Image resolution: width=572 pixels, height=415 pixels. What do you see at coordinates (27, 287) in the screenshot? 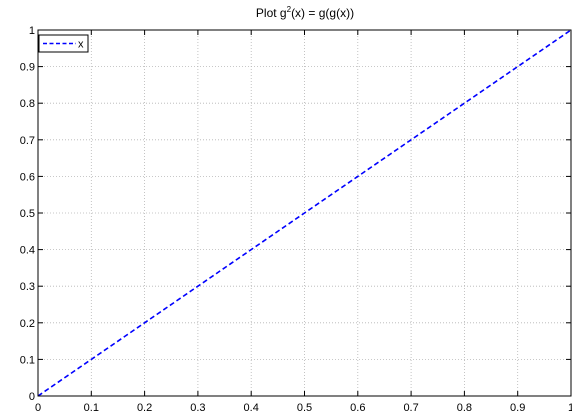
I see `y-tick-label: 0.3` at bounding box center [27, 287].